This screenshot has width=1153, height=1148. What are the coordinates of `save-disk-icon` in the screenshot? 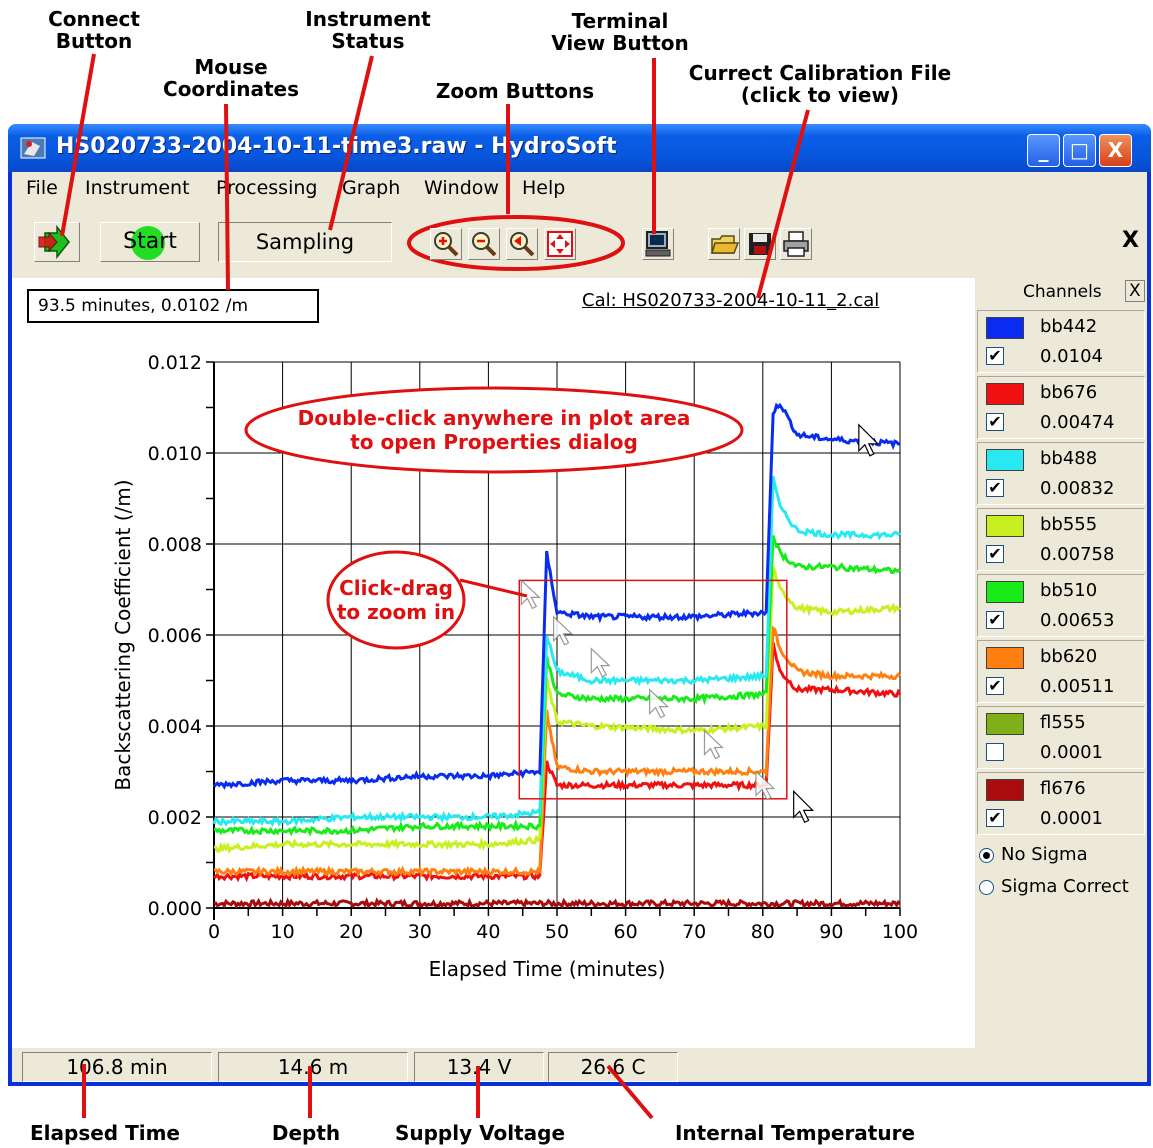 It's located at (760, 244).